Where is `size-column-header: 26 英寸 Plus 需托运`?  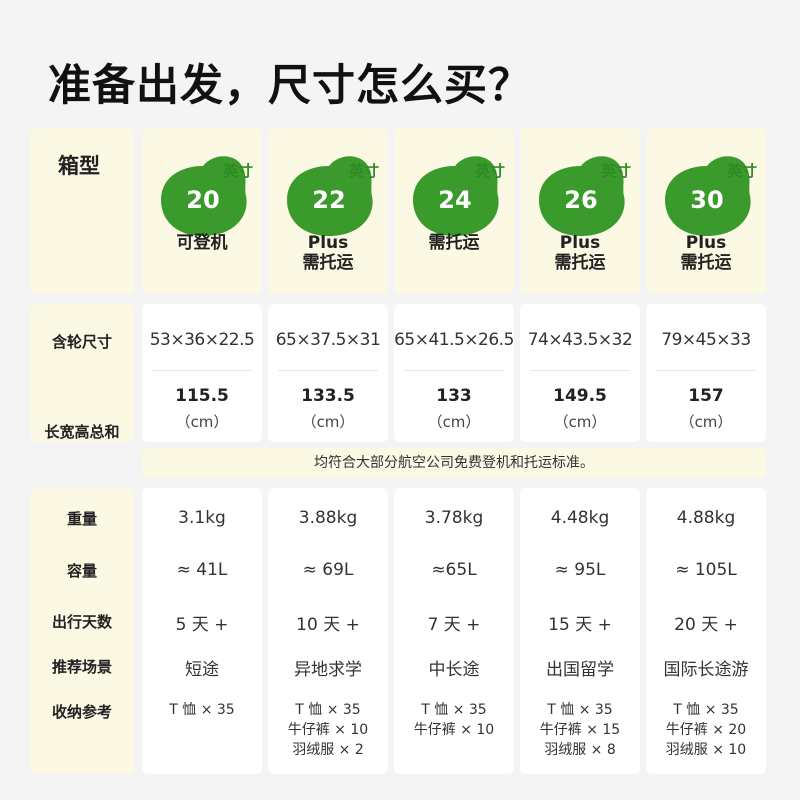
size-column-header: 26 英寸 Plus 需托运 is located at coordinates (580, 211).